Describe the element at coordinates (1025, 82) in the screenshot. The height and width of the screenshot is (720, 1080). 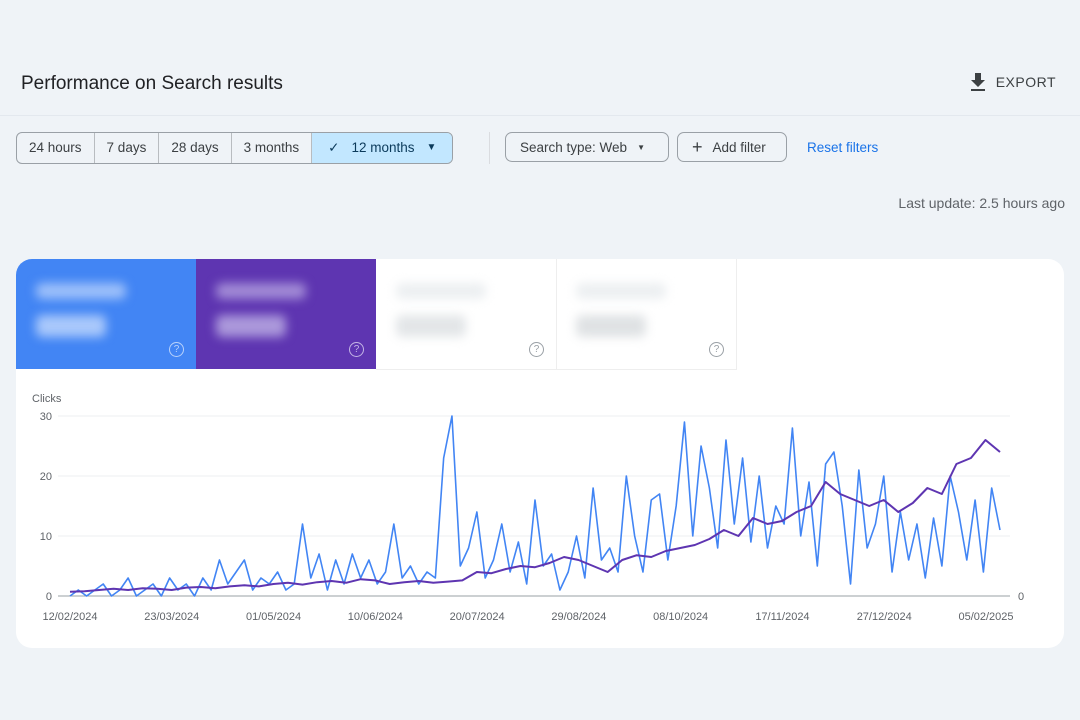
I see `export-label: EXPORT` at that location.